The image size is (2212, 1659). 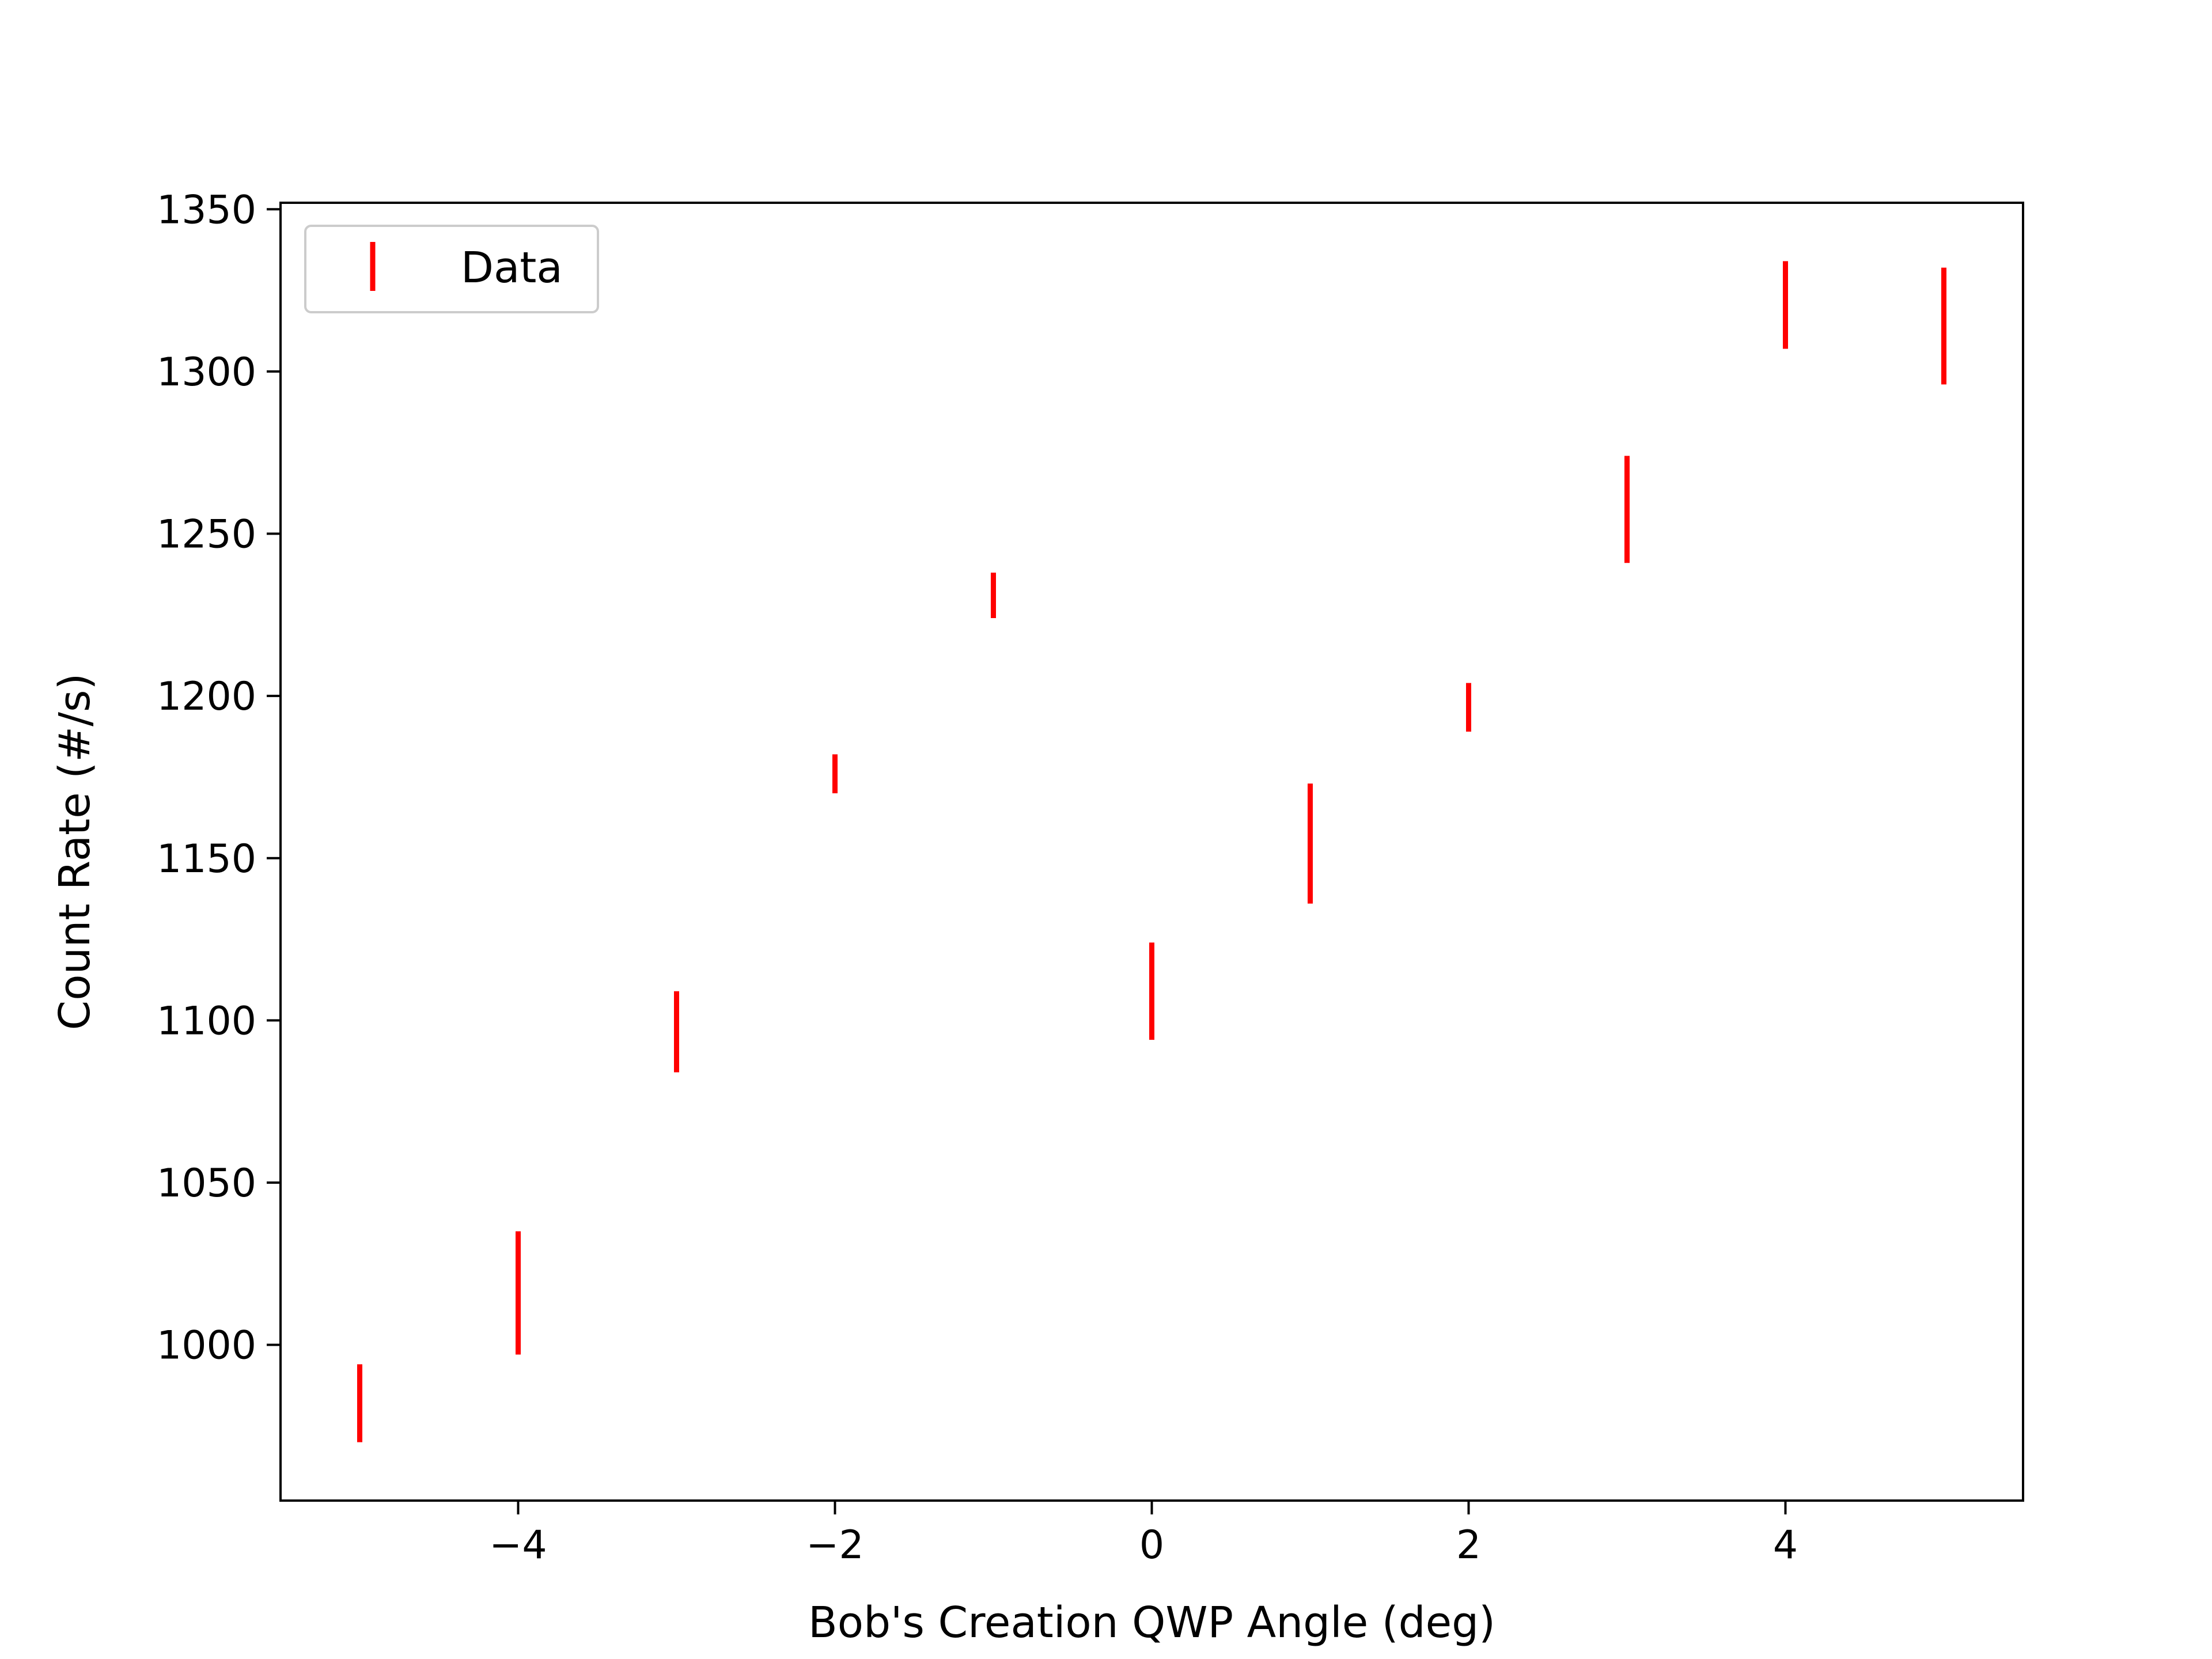 What do you see at coordinates (834, 1545) in the screenshot?
I see `x-tick-label: −2` at bounding box center [834, 1545].